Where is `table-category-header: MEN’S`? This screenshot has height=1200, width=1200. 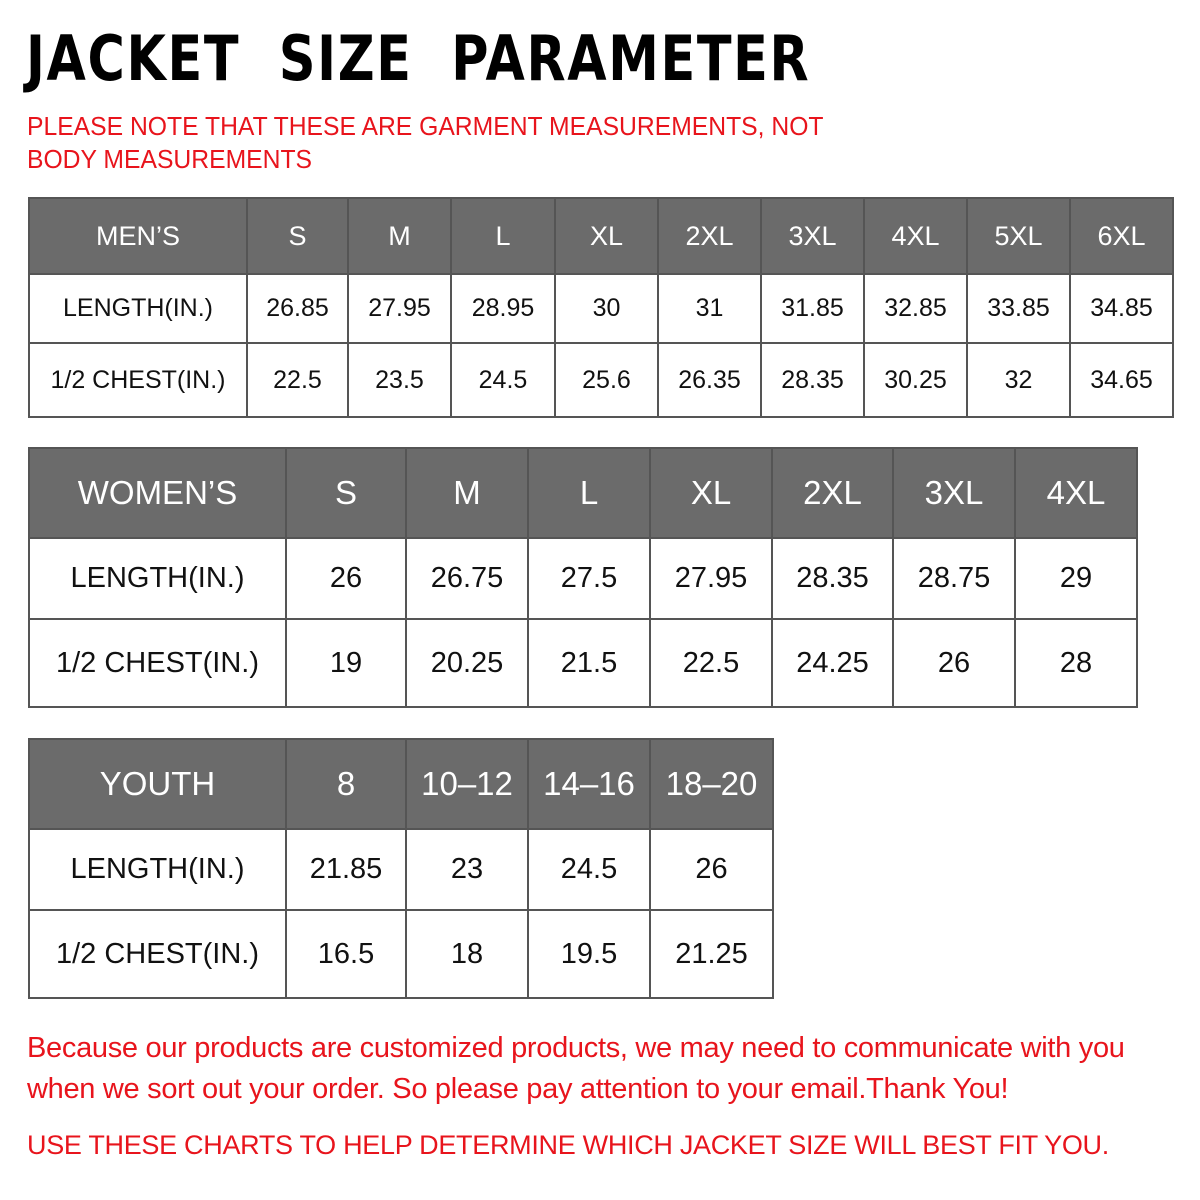
table-category-header: MEN’S is located at coordinates (138, 236).